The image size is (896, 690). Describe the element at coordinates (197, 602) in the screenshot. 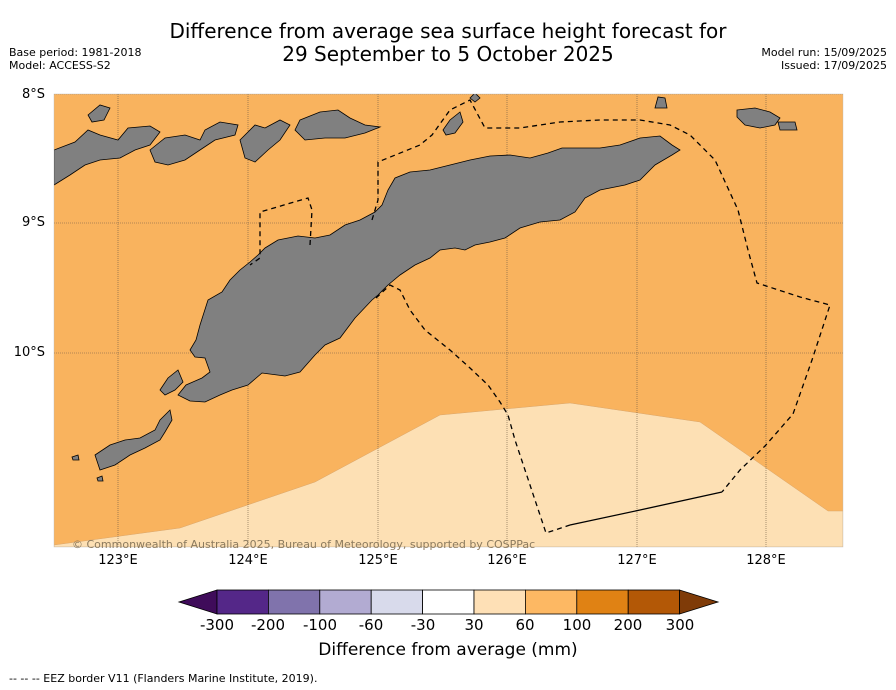

I see `cbar-extend-low` at that location.